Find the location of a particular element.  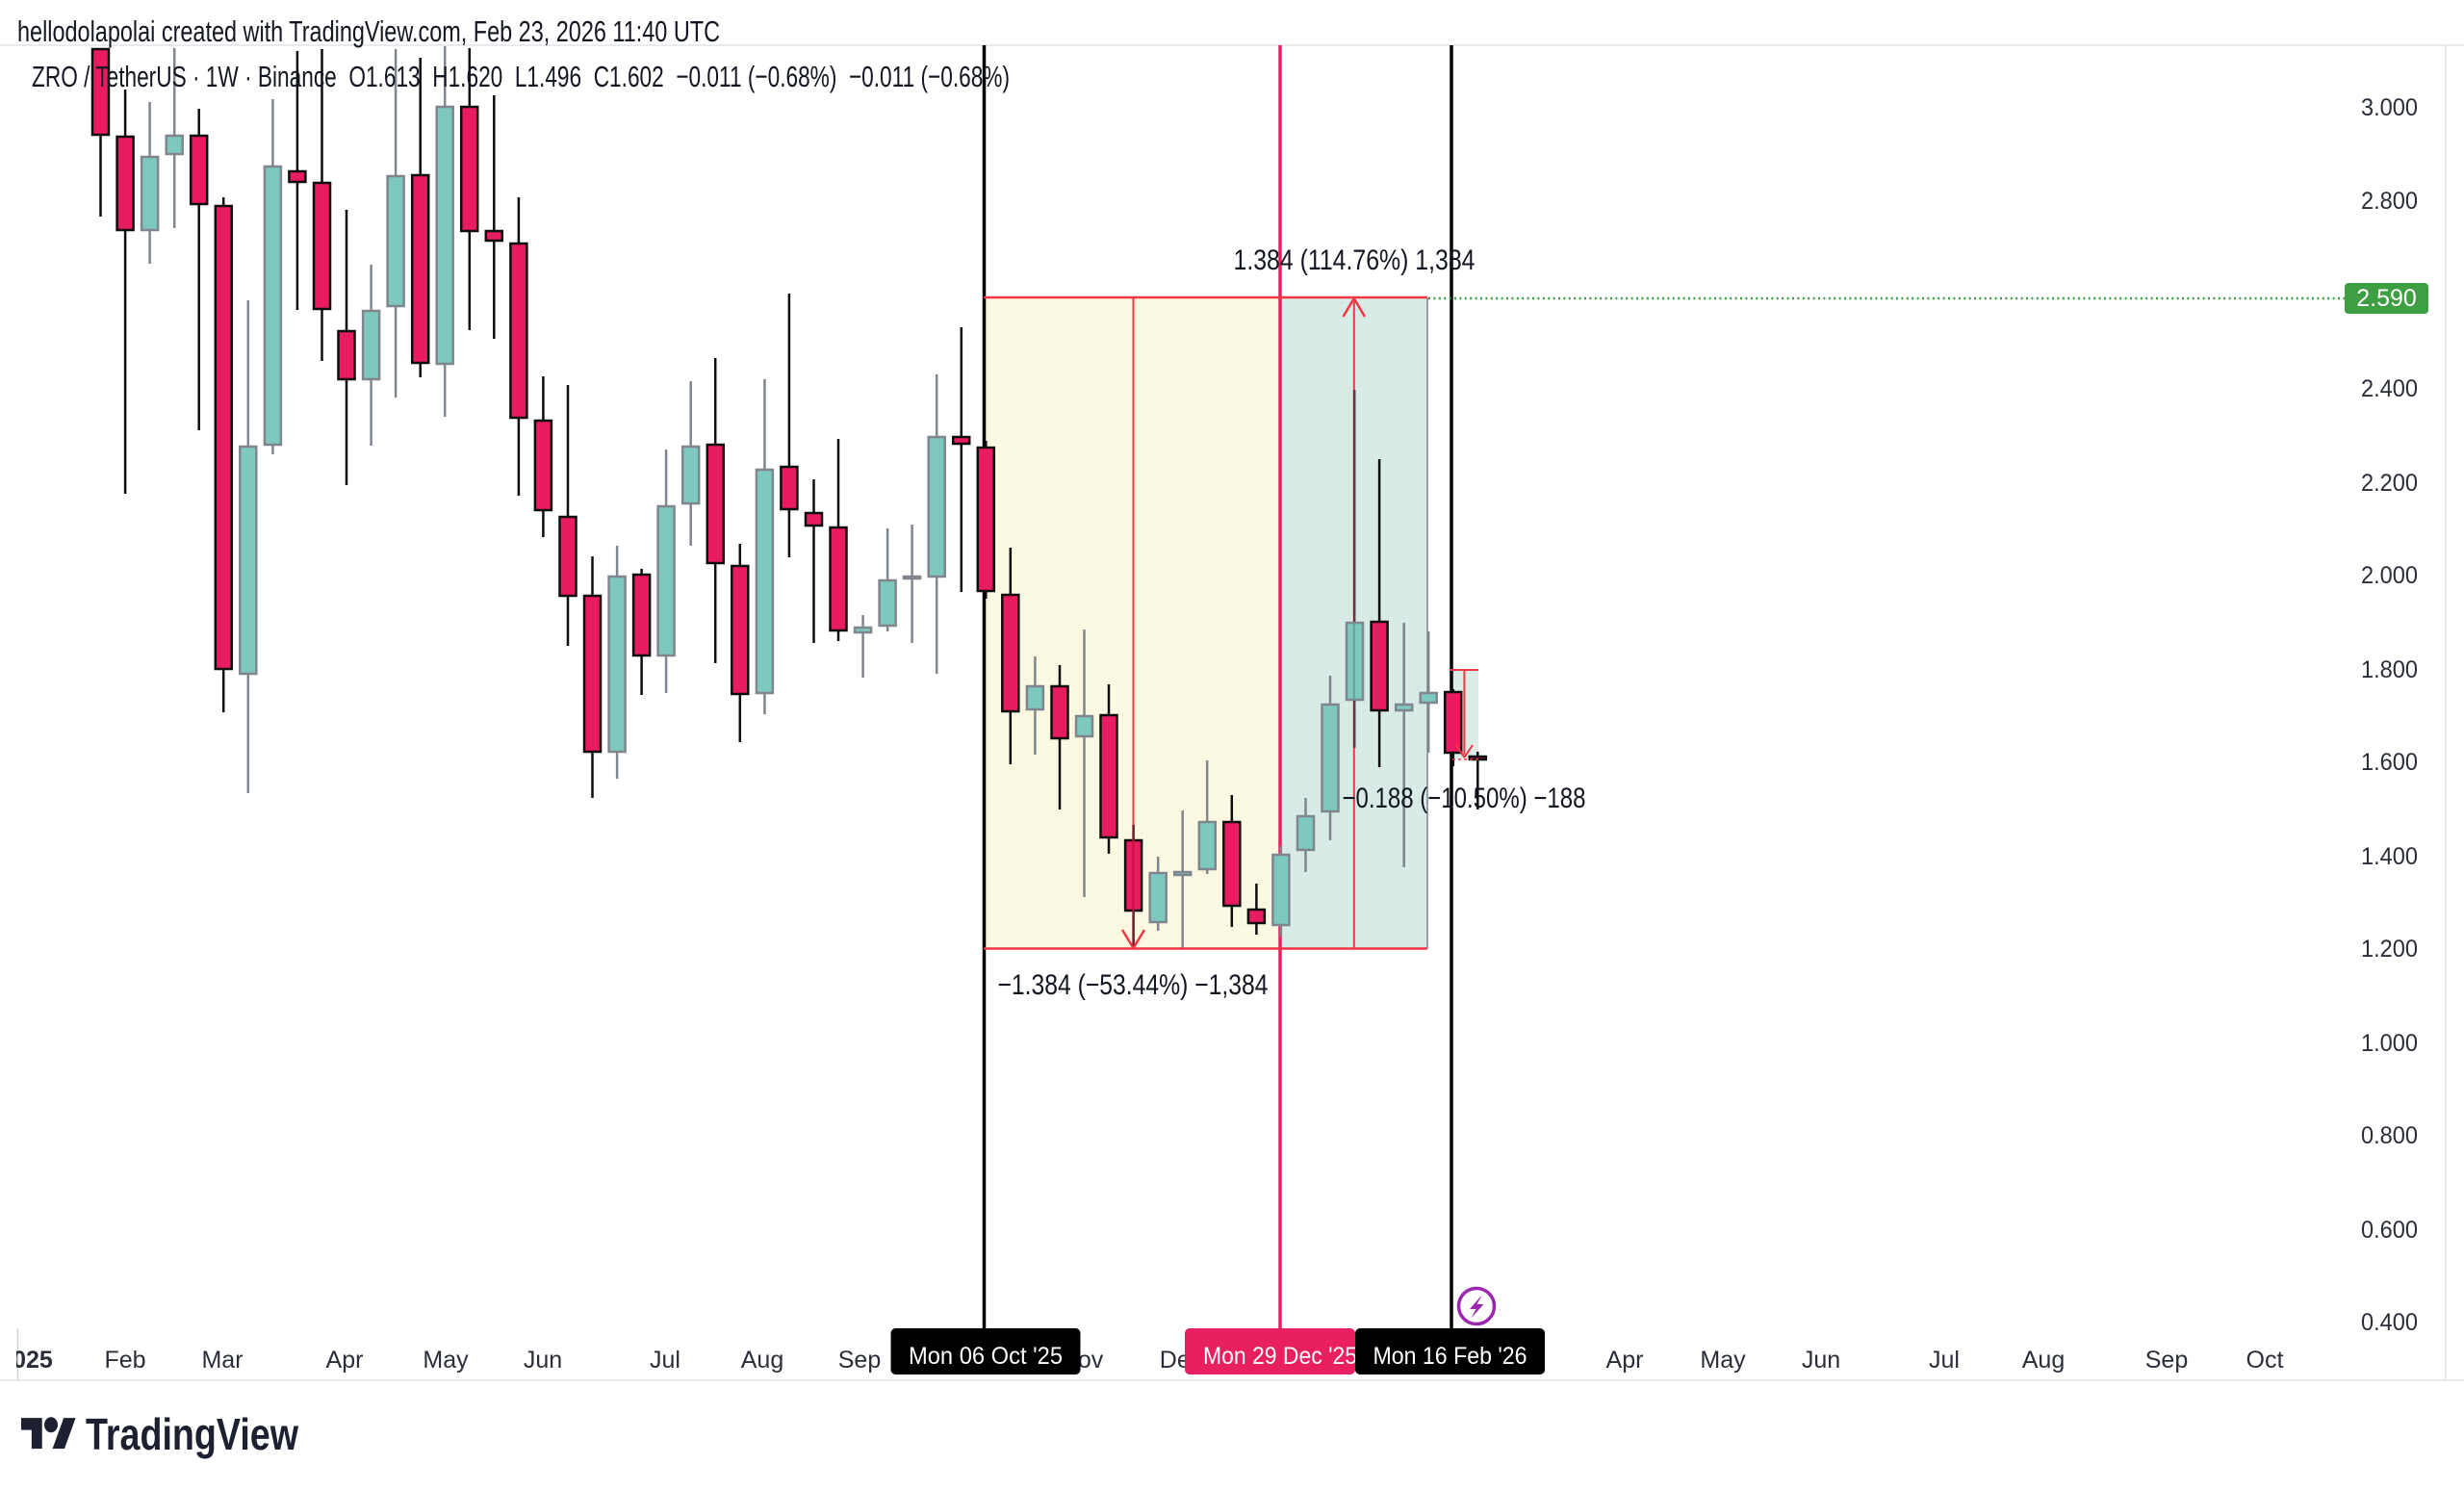

svg-text: Mon 16 Feb '26 is located at coordinates (1450, 1356).